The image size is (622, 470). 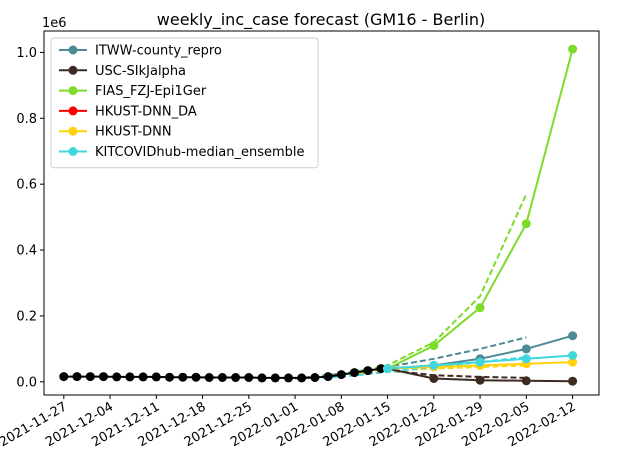 What do you see at coordinates (140, 71) in the screenshot?
I see `legend-label: USC-SIkJalpha` at bounding box center [140, 71].